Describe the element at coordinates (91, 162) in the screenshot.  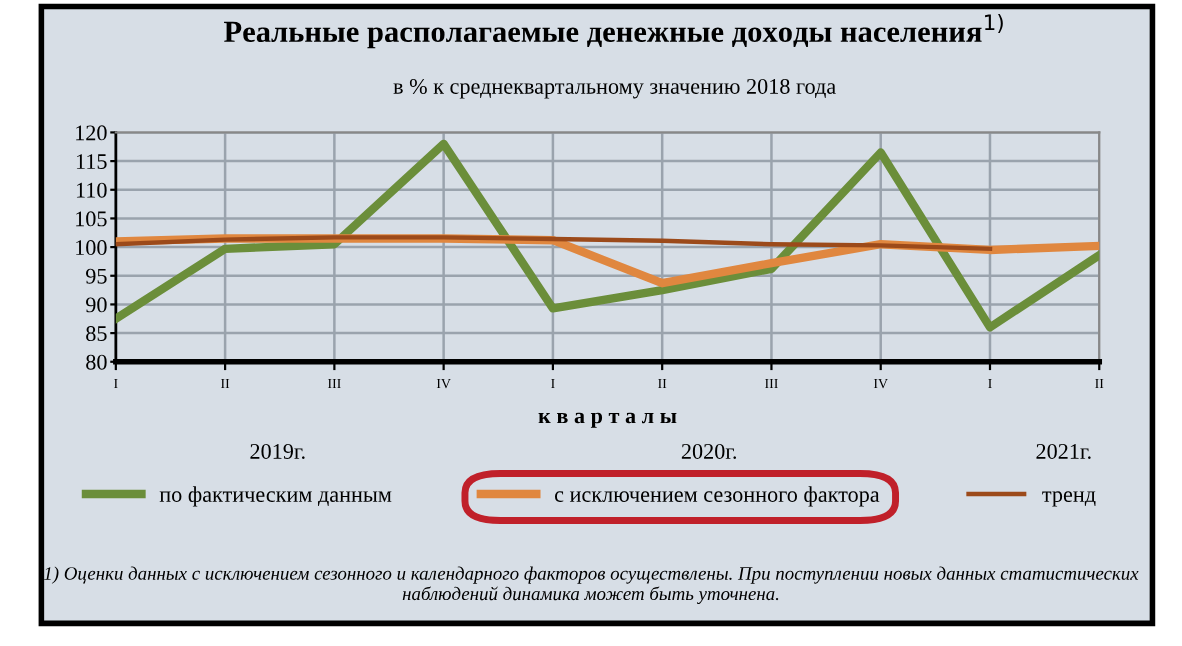
I see `y-tick-label: 115` at that location.